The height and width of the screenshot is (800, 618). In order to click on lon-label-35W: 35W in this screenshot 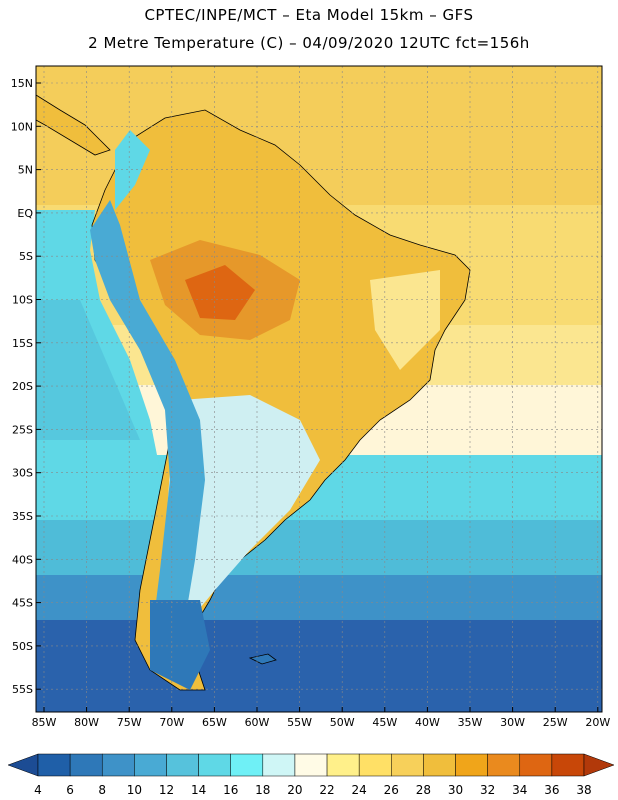, I will do `click(470, 722)`.